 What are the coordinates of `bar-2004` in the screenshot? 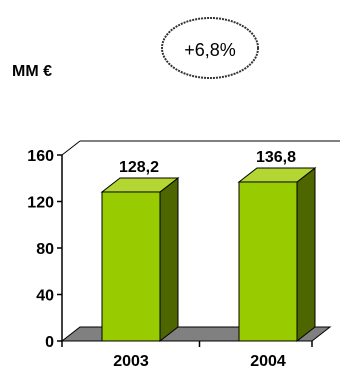 It's located at (277, 254).